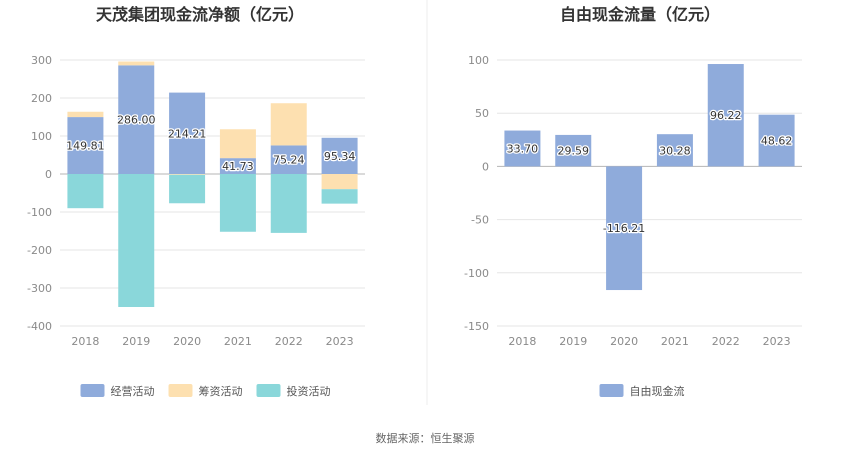  I want to click on legend-label: 经营活动, so click(133, 391).